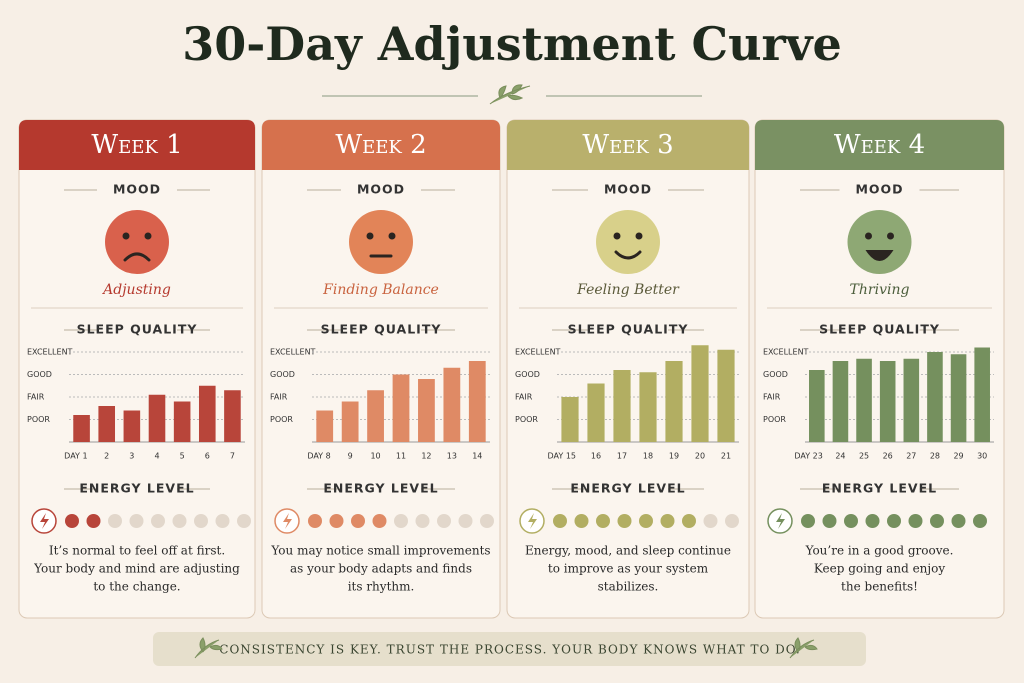  I want to click on x-tick-label: 11, so click(401, 456).